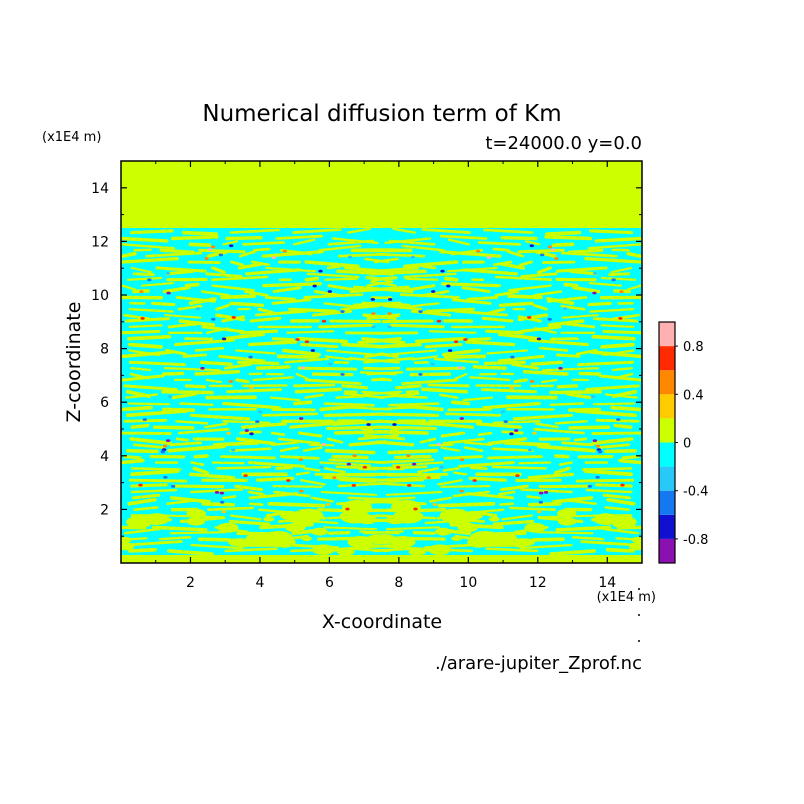 The width and height of the screenshot is (804, 804). What do you see at coordinates (538, 583) in the screenshot?
I see `x-tick-label: 12` at bounding box center [538, 583].